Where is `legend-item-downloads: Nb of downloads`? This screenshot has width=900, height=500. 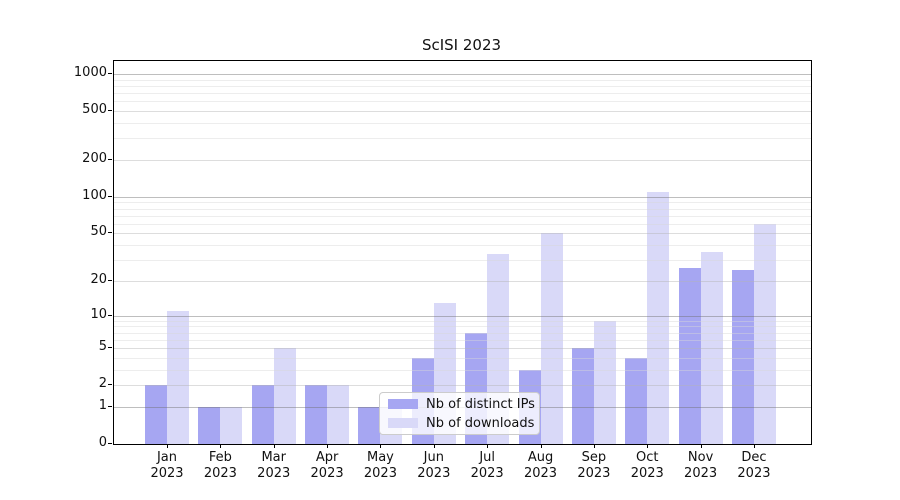 legend-item-downloads: Nb of downloads is located at coordinates (459, 423).